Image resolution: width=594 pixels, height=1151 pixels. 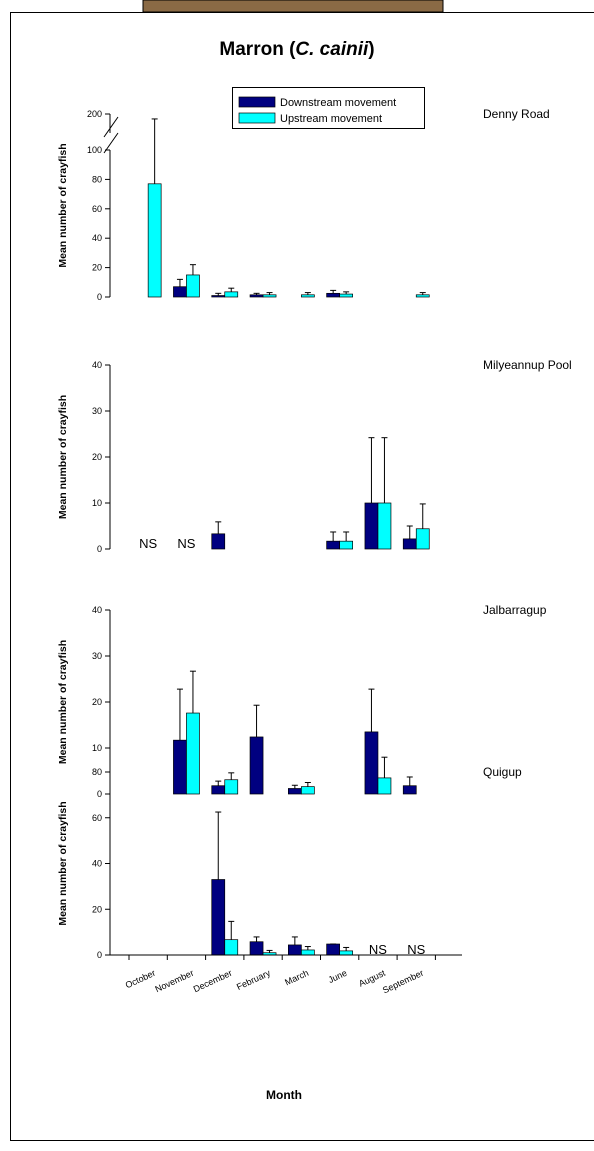 I want to click on title: Marron (C. cainii), so click(x=296, y=49).